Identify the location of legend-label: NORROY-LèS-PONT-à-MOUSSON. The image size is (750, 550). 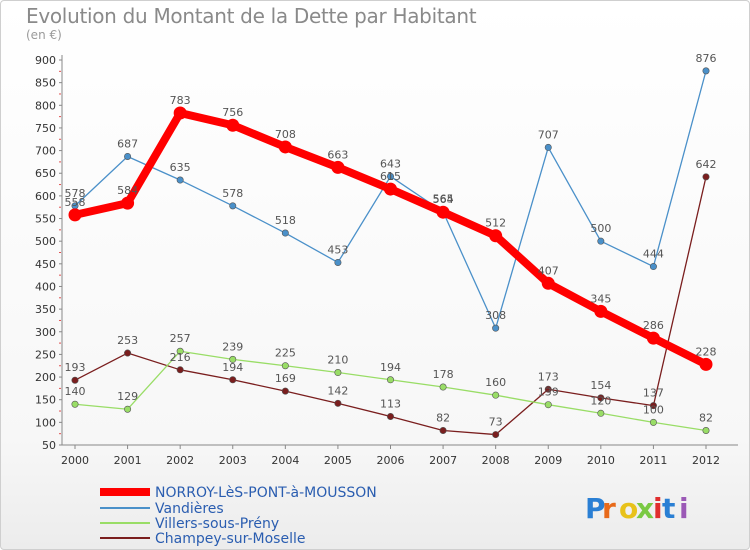
(266, 493).